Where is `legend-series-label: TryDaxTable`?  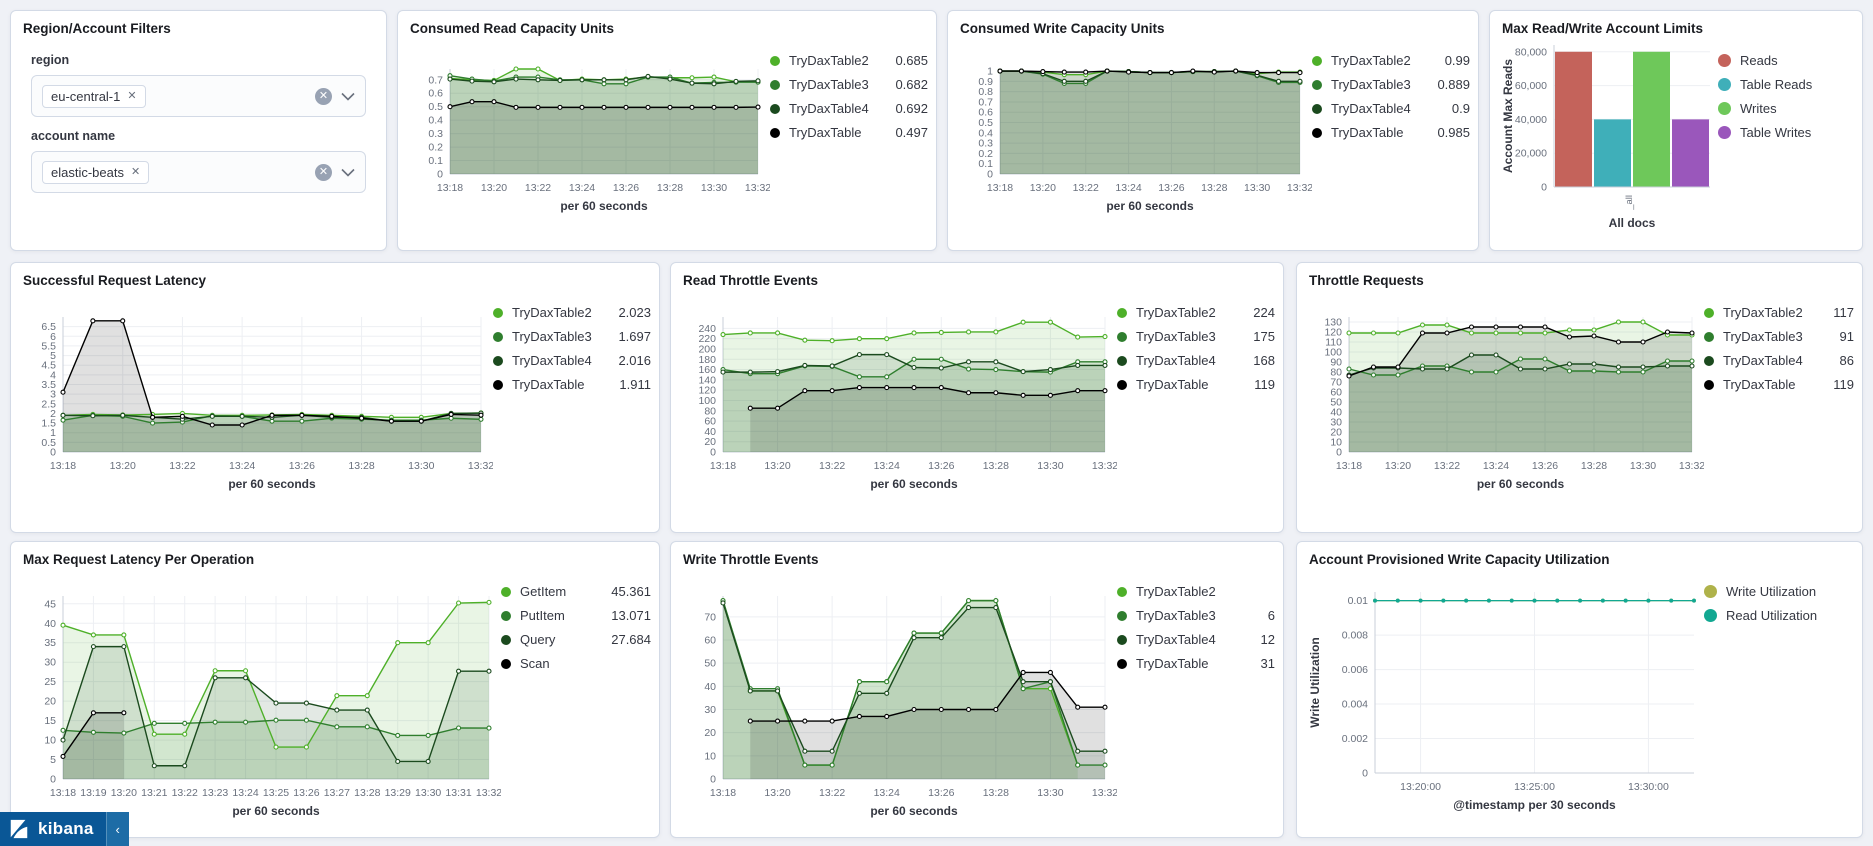
legend-series-label: TryDaxTable is located at coordinates (1172, 663).